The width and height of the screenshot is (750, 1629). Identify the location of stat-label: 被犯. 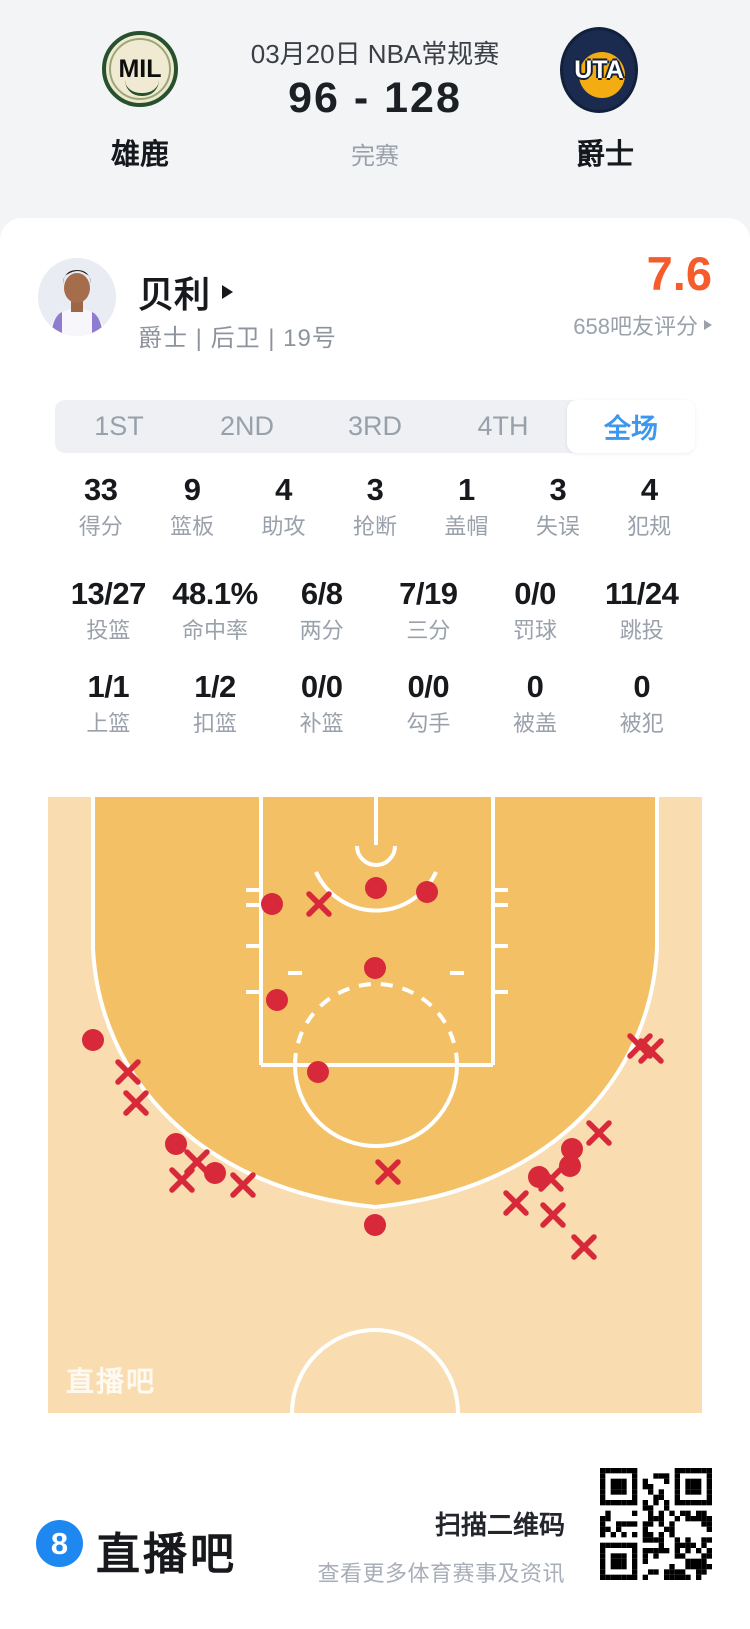
(641, 723).